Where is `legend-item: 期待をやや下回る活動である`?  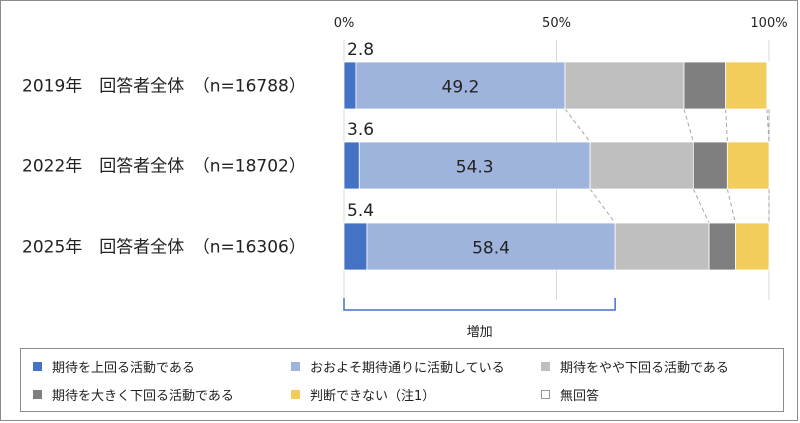
legend-item: 期待をやや下回る活動である is located at coordinates (635, 366).